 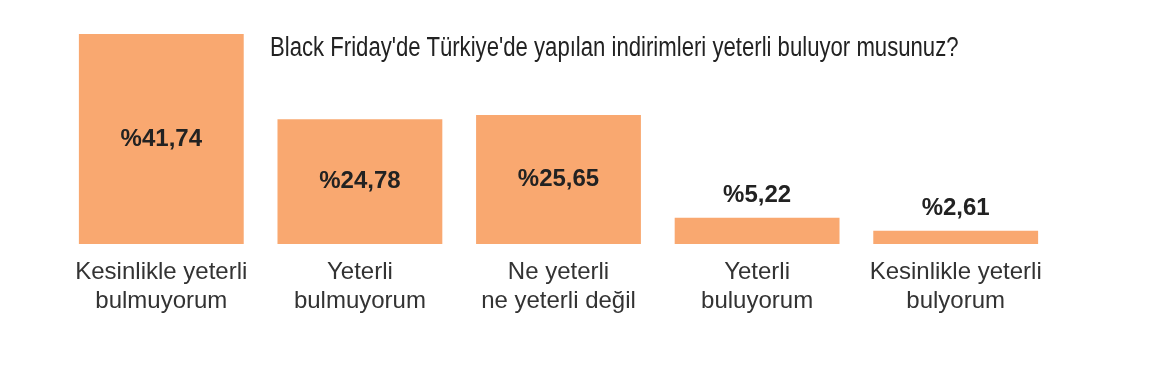 What do you see at coordinates (558, 285) in the screenshot?
I see `x-tick-label: Ne yeterli ne yeterli değil` at bounding box center [558, 285].